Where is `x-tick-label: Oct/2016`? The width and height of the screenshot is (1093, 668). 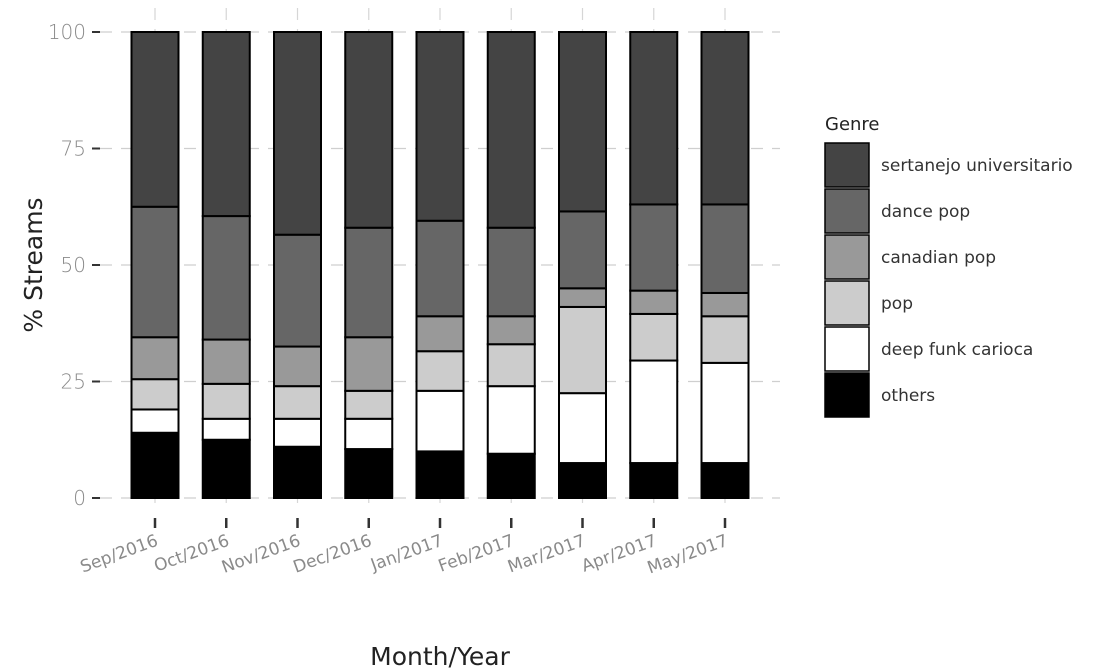
x-tick-label: Oct/2016 is located at coordinates (191, 554).